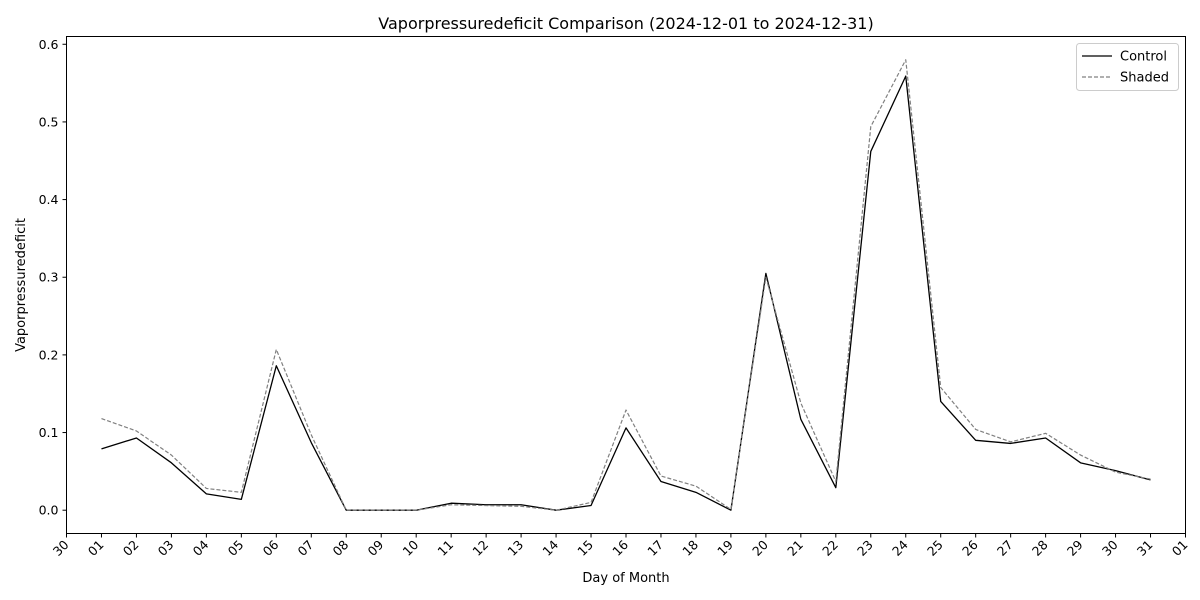  Describe the element at coordinates (625, 578) in the screenshot. I see `x-axis-label: Day of Month` at that location.